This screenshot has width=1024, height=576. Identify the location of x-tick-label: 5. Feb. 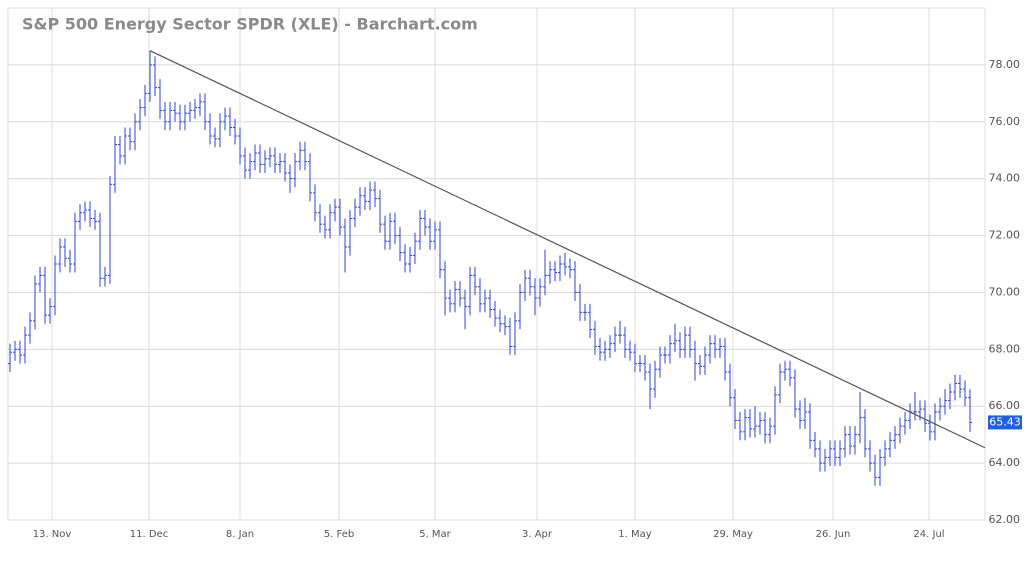
(339, 534).